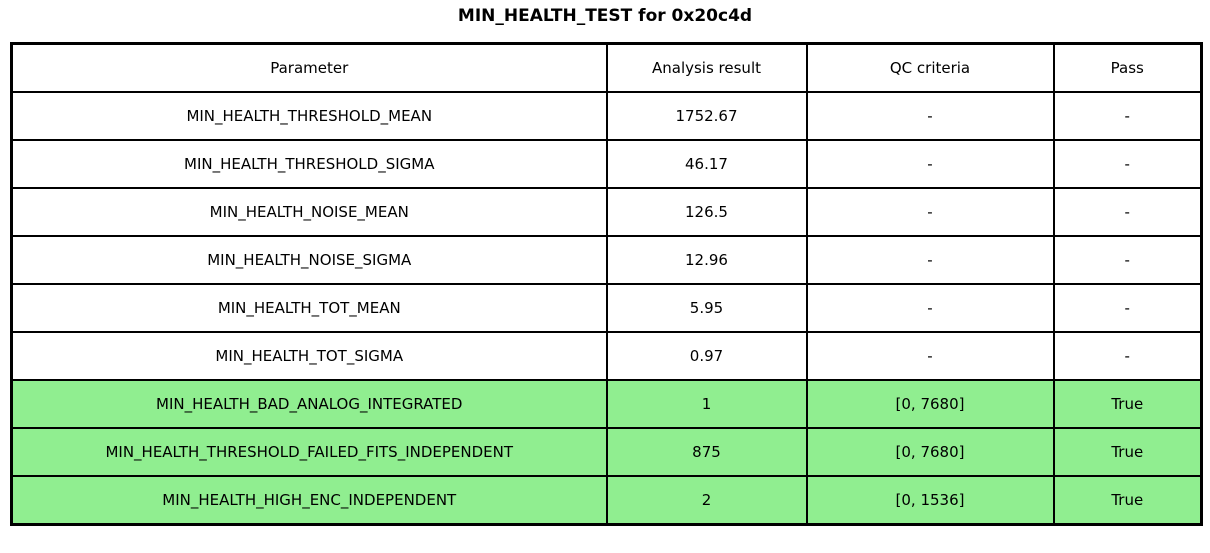  What do you see at coordinates (309, 164) in the screenshot?
I see `cell-parameter: MIN_HEALTH_THRESHOLD_SIGMA` at bounding box center [309, 164].